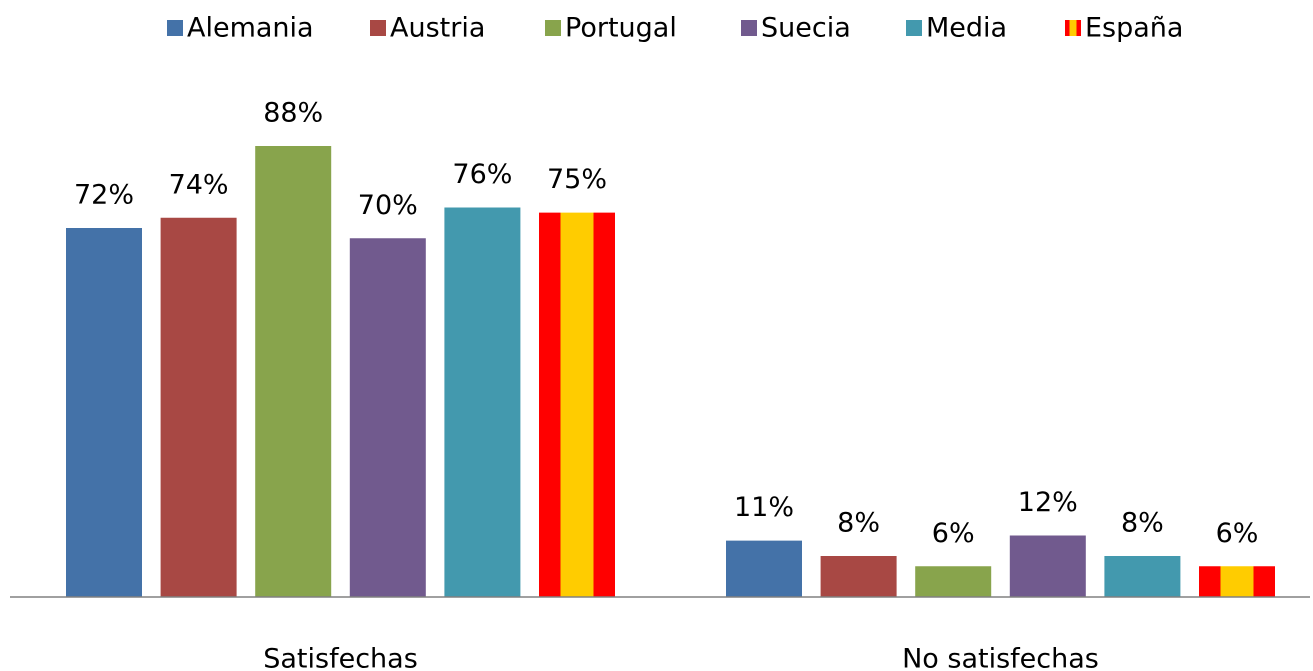 The height and width of the screenshot is (671, 1313). What do you see at coordinates (1134, 28) in the screenshot?
I see `legend-label: España` at bounding box center [1134, 28].